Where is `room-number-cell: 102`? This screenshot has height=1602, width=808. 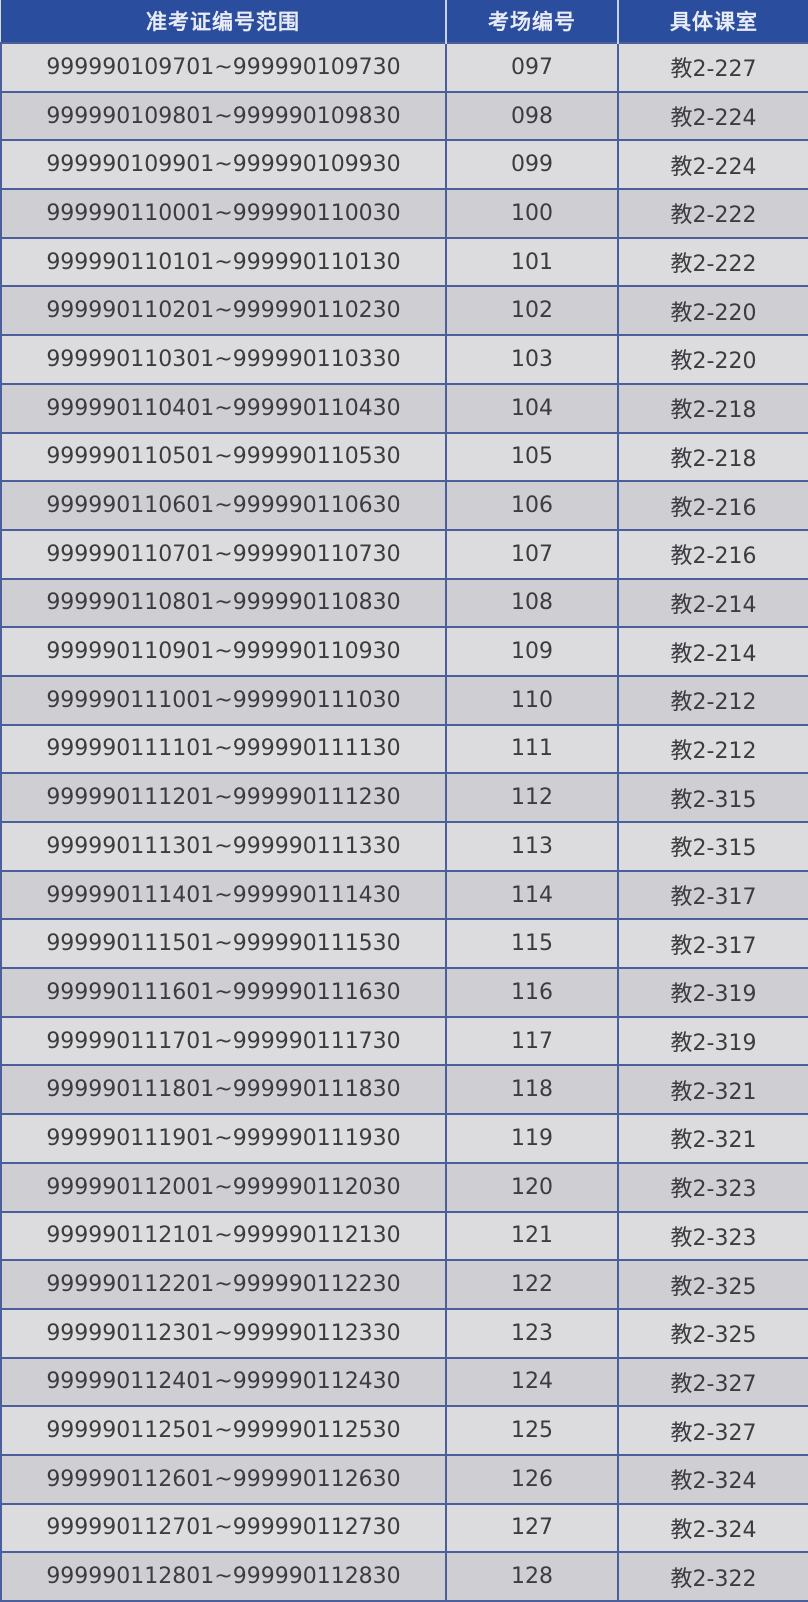
room-number-cell: 102 is located at coordinates (532, 311).